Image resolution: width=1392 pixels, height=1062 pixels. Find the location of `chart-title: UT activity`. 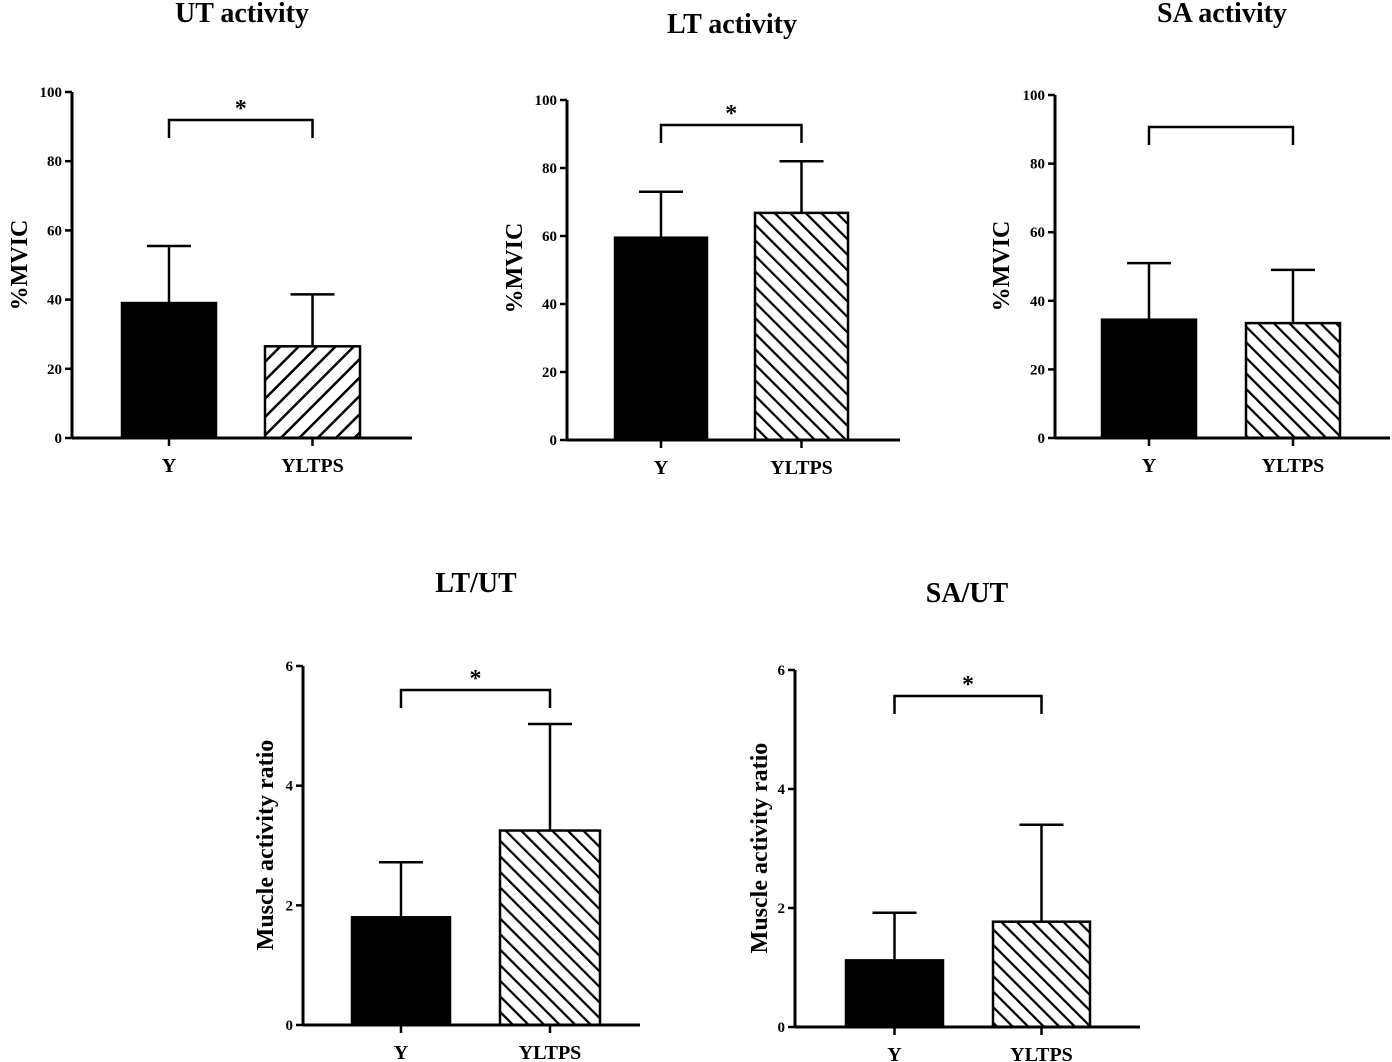

chart-title: UT activity is located at coordinates (242, 14).